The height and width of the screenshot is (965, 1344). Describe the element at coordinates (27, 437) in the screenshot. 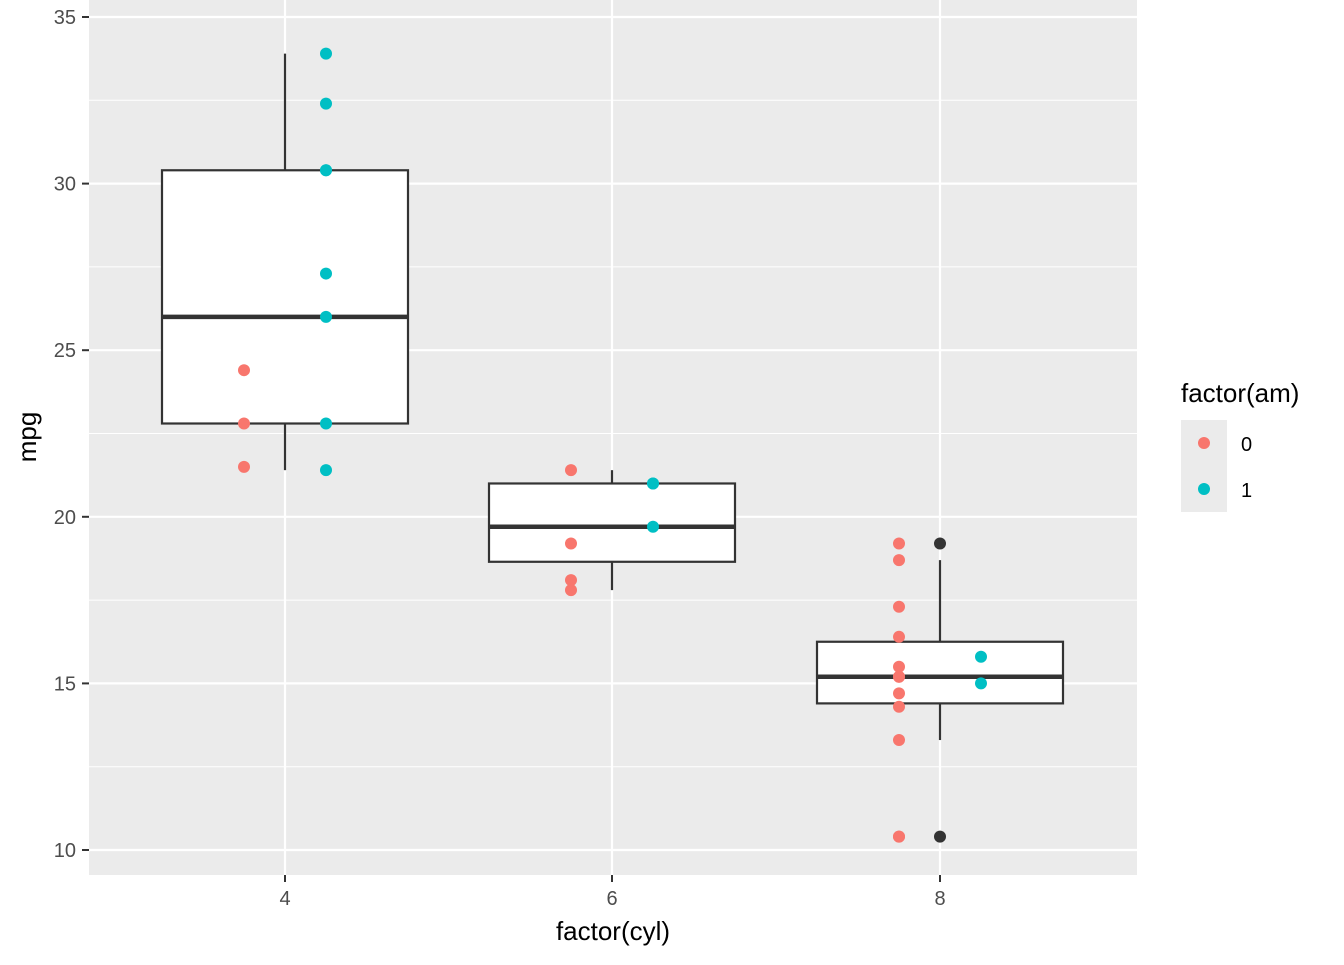

I see `y-axis-title: mpg` at that location.